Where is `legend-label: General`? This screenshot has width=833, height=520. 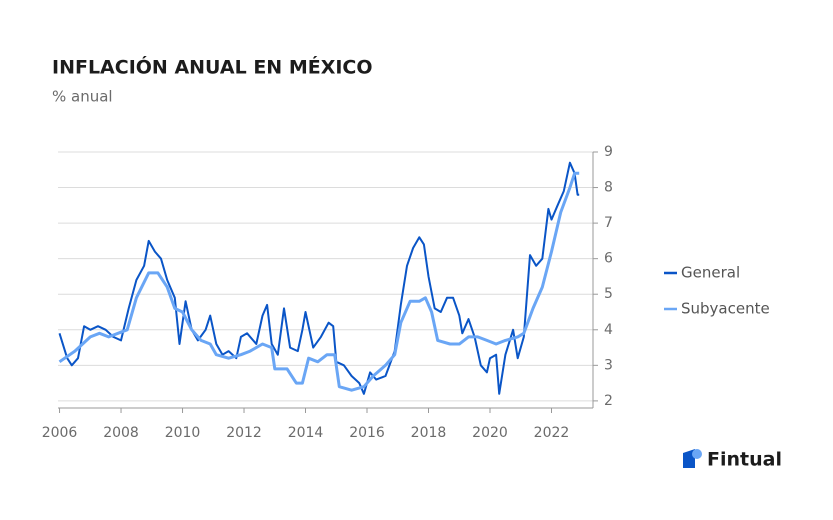 legend-label: General is located at coordinates (710, 273).